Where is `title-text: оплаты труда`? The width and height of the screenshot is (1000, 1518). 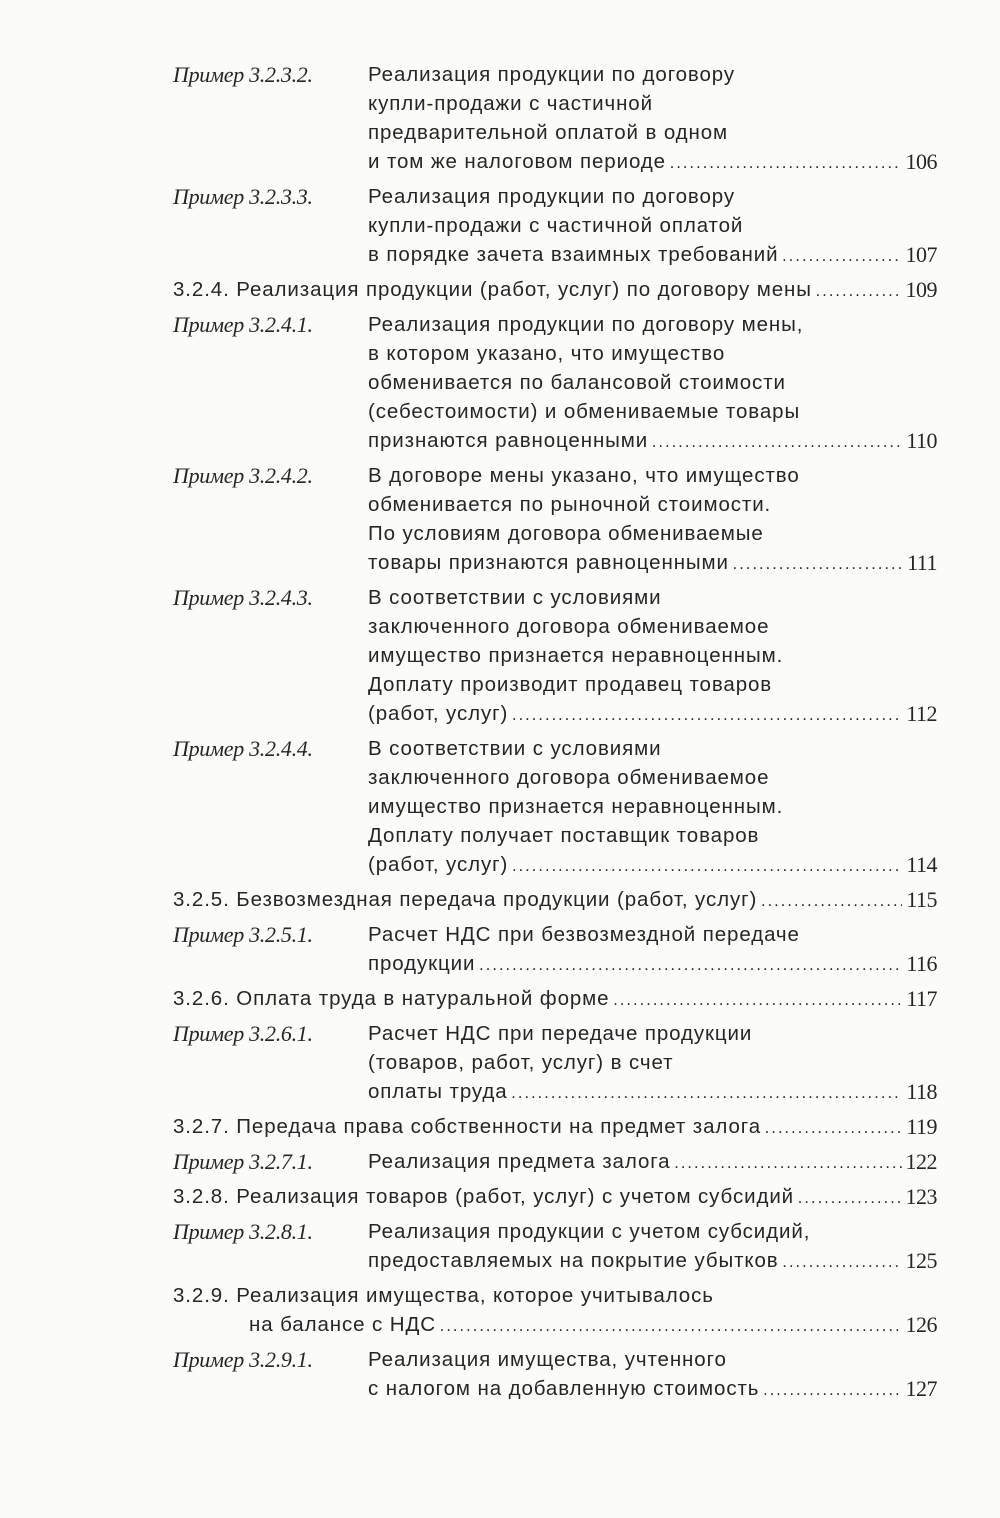
title-text: оплаты труда is located at coordinates (438, 1091).